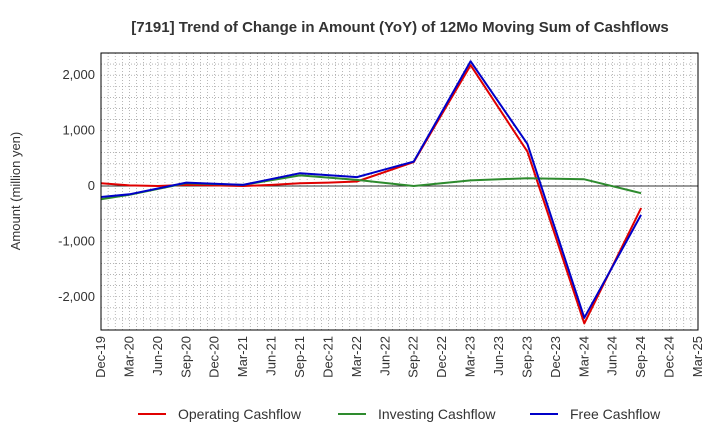 This screenshot has height=440, width=720. What do you see at coordinates (271, 356) in the screenshot?
I see `x-tick-label: Jun-21` at bounding box center [271, 356].